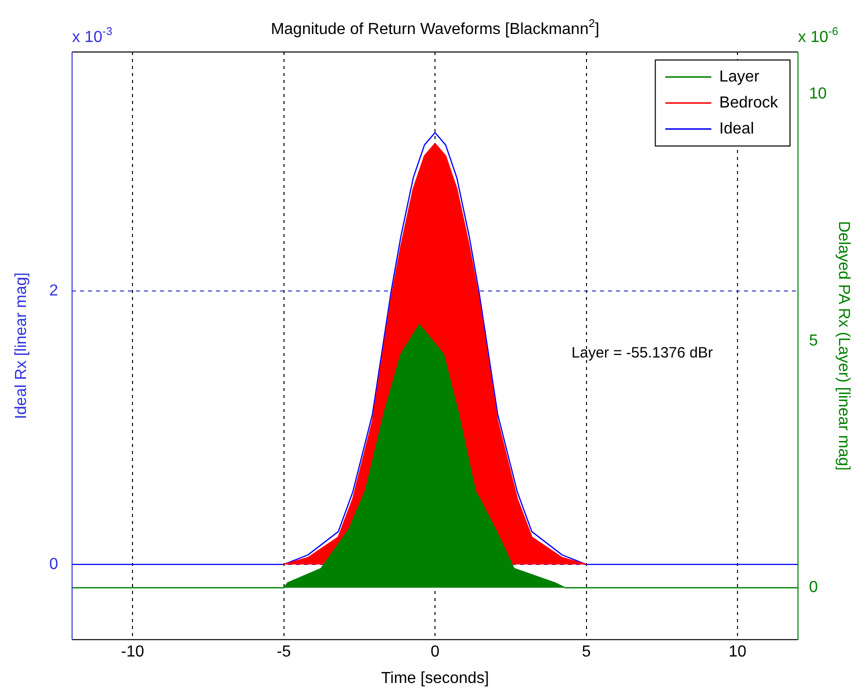 This screenshot has width=865, height=696. I want to click on x-tick-label: -10, so click(132, 652).